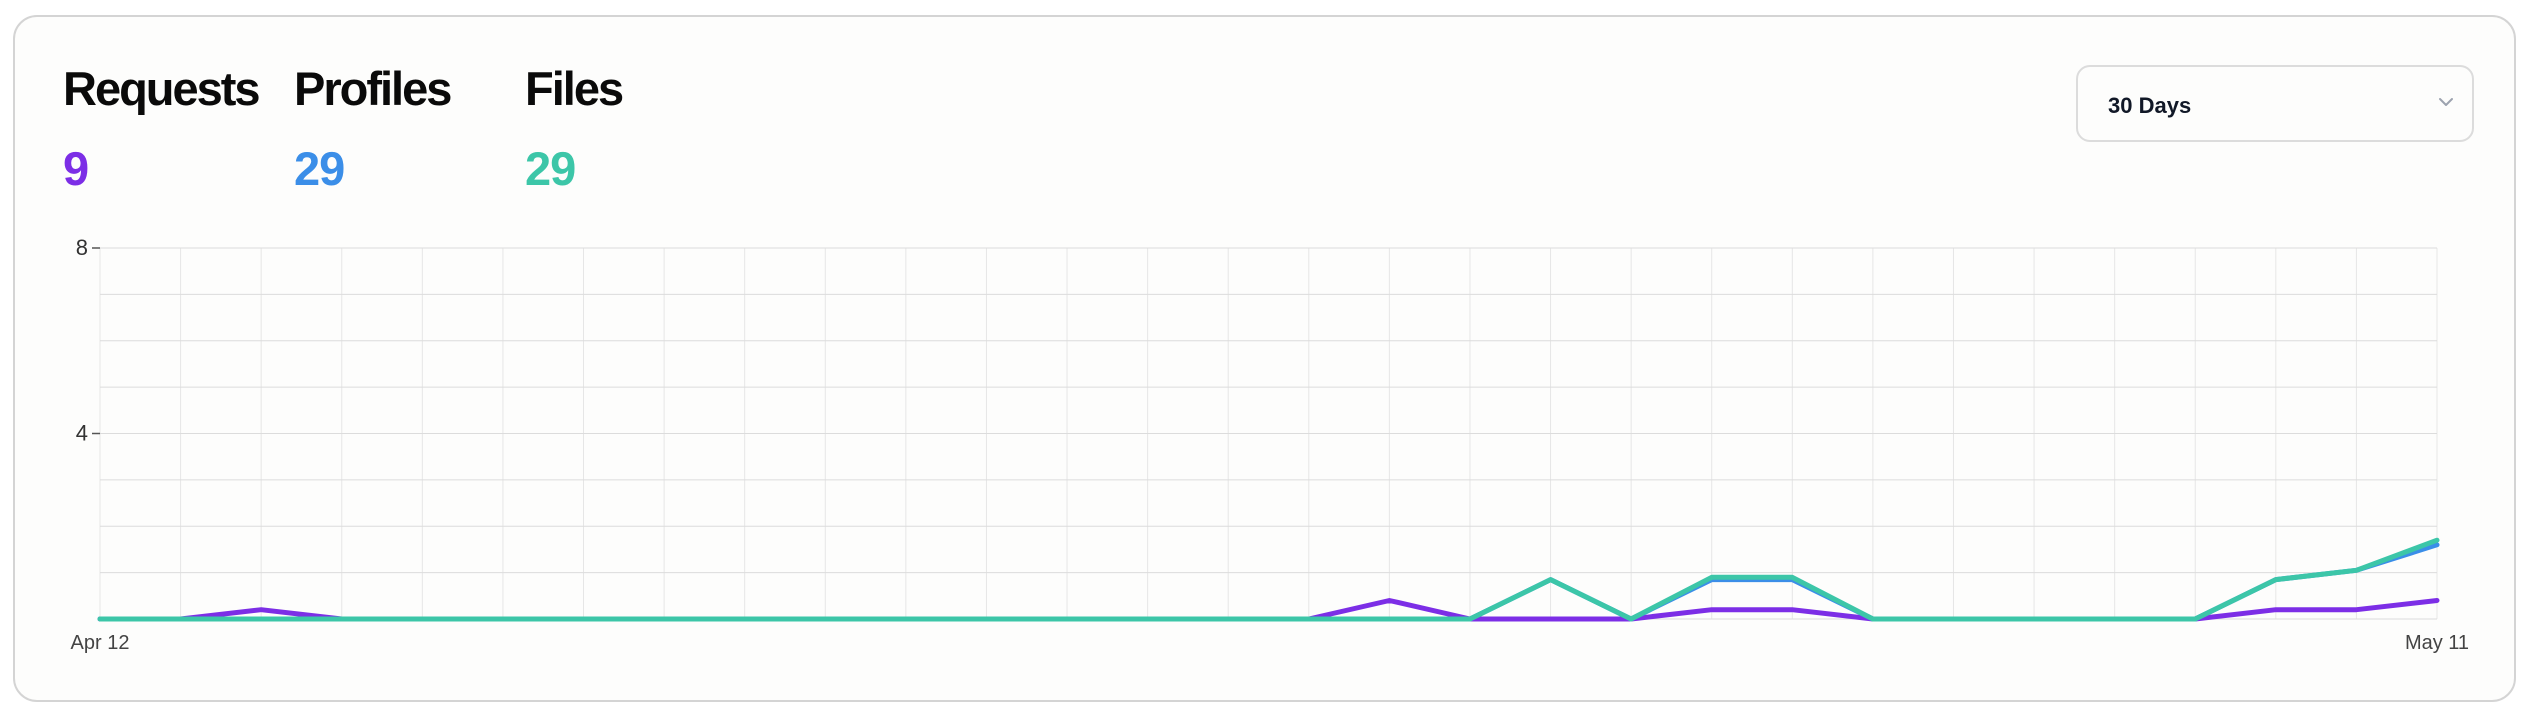  I want to click on date-range-select: 30 Days, so click(2275, 103).